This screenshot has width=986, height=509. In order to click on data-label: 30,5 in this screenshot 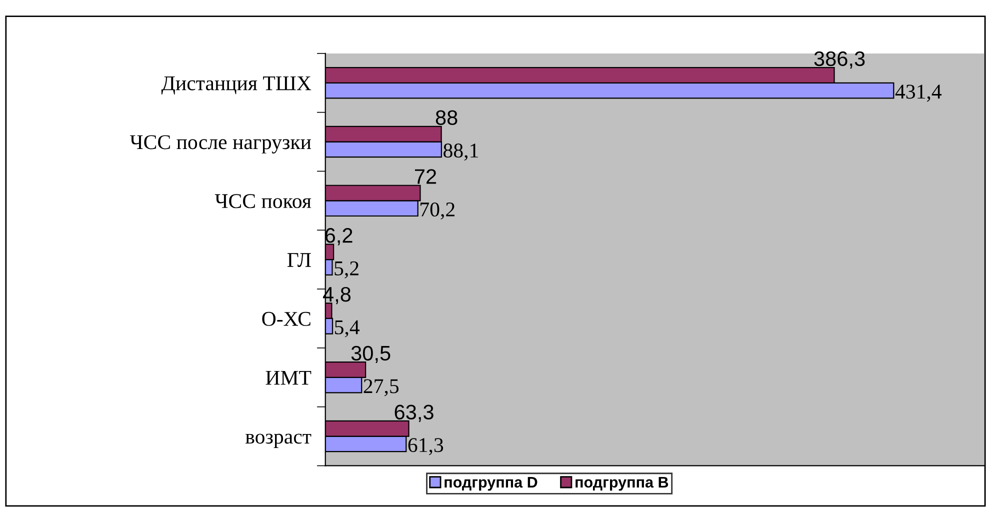, I will do `click(370, 355)`.